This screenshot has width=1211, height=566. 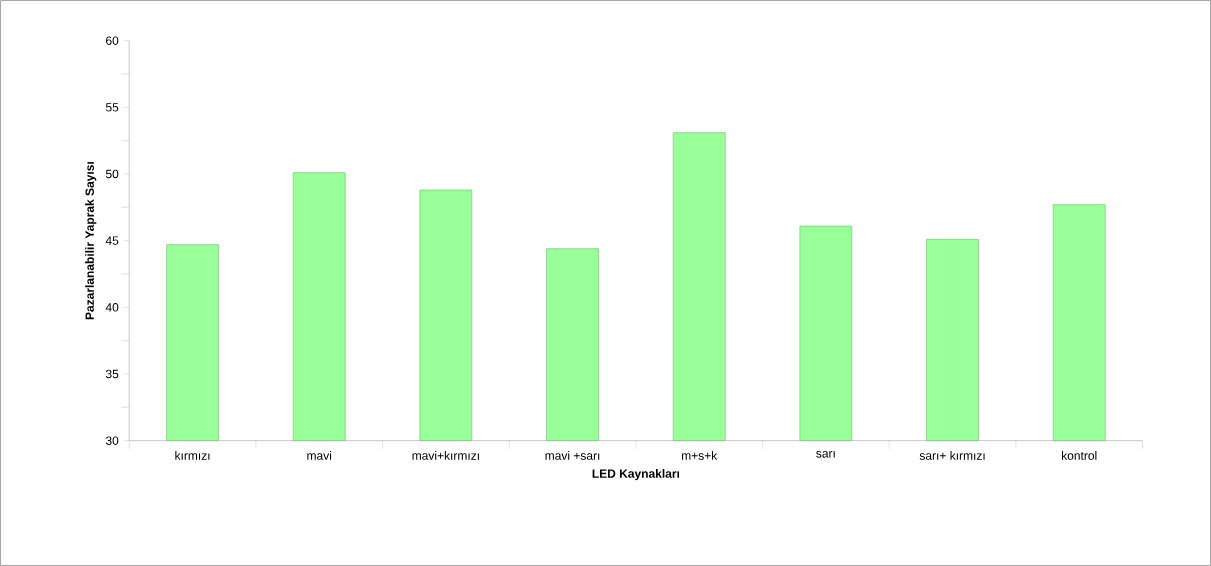 I want to click on x-axis-title: LED Kaynakları, so click(x=636, y=475).